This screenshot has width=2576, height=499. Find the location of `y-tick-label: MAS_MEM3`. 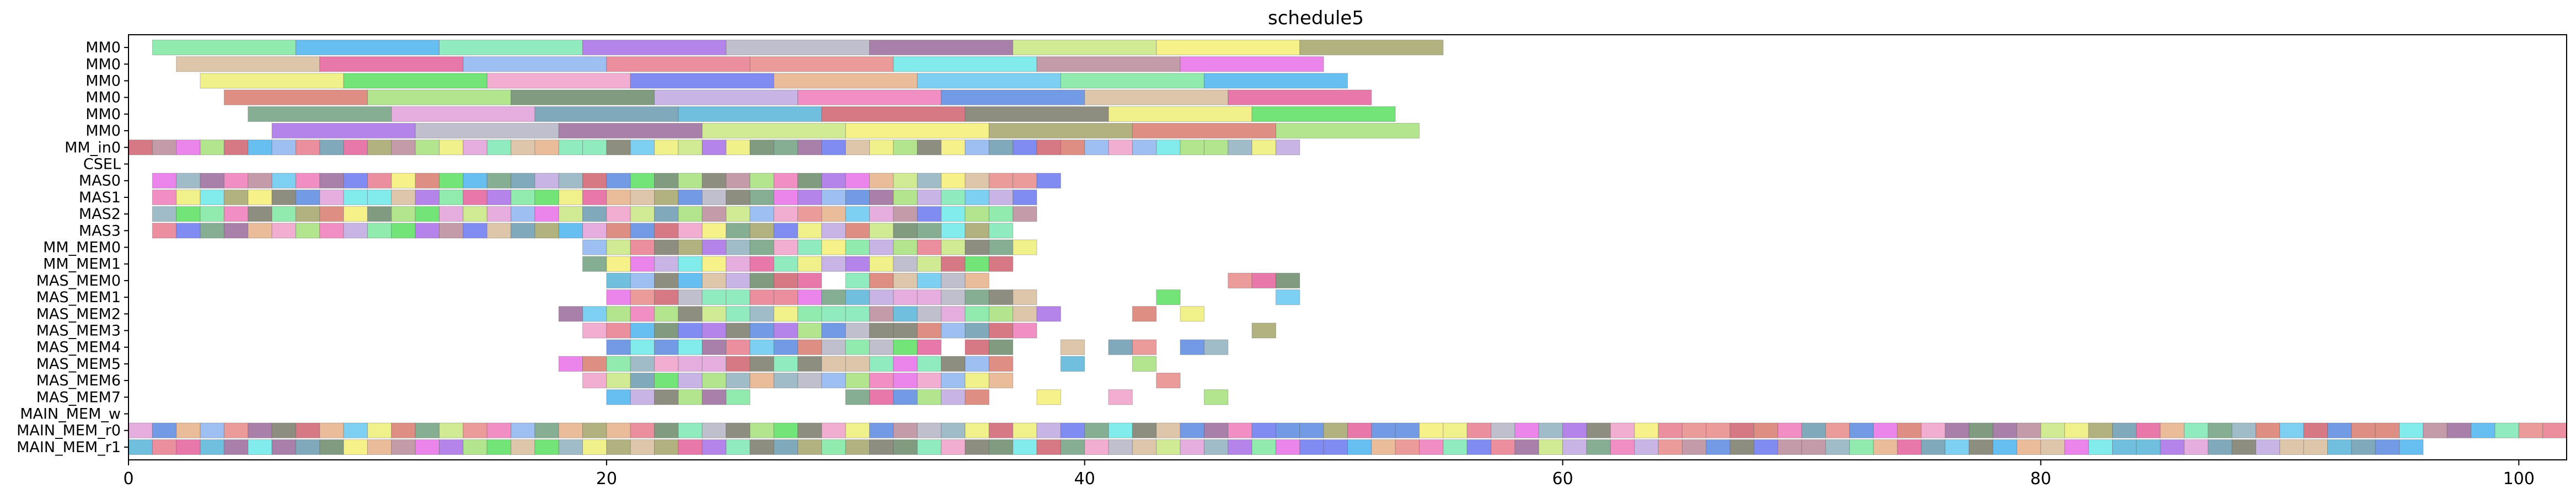

y-tick-label: MAS_MEM3 is located at coordinates (78, 331).